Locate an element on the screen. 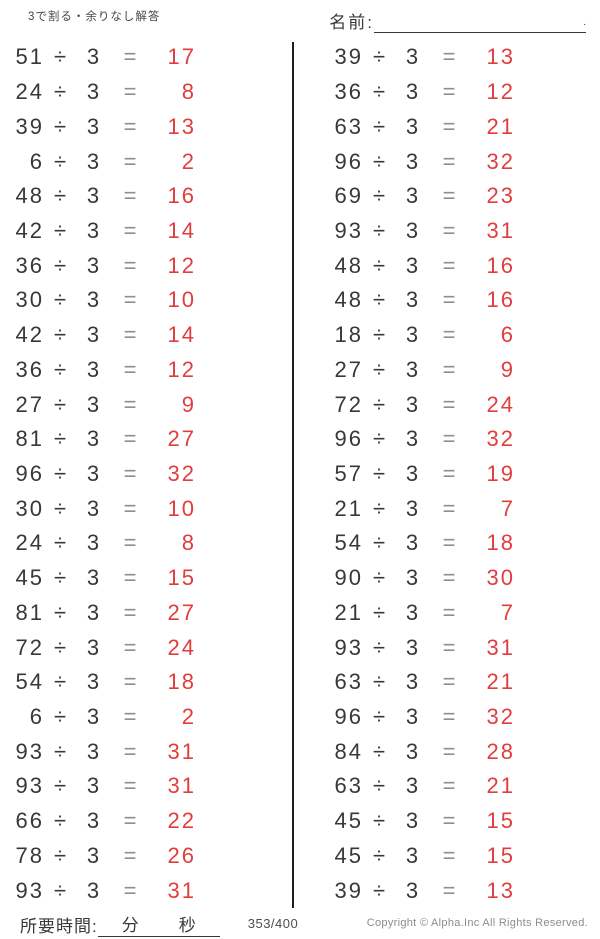 The width and height of the screenshot is (600, 939). name-field: 名前:. is located at coordinates (464, 20).